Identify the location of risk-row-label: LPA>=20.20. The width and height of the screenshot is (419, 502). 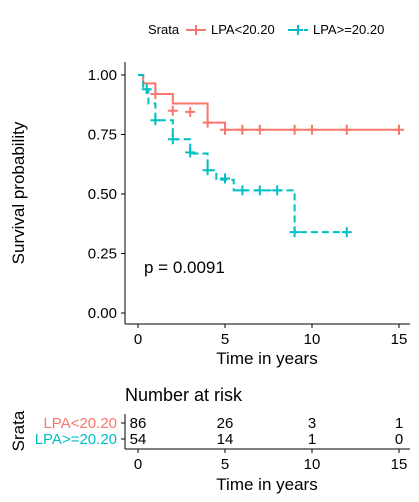
(76, 439).